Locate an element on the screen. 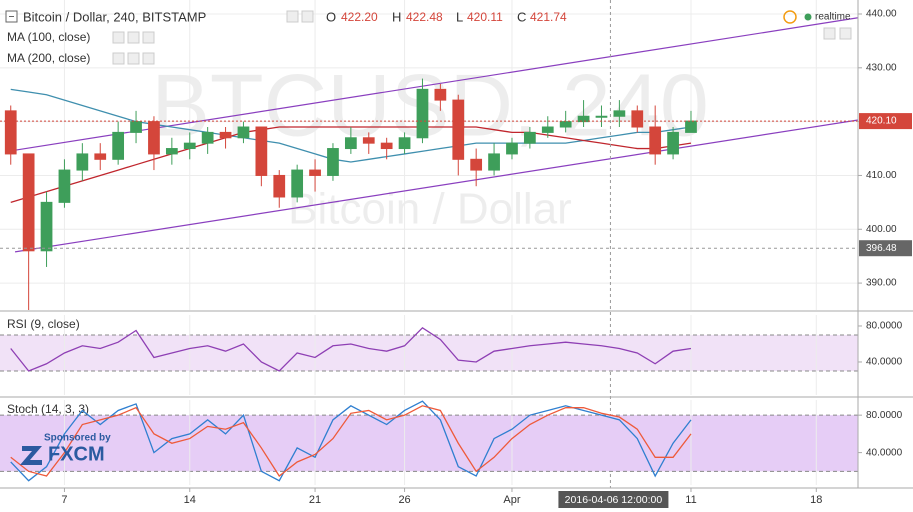 The width and height of the screenshot is (913, 512). crosshair-x-label: 2016-04-06 12:00:00 is located at coordinates (614, 500).